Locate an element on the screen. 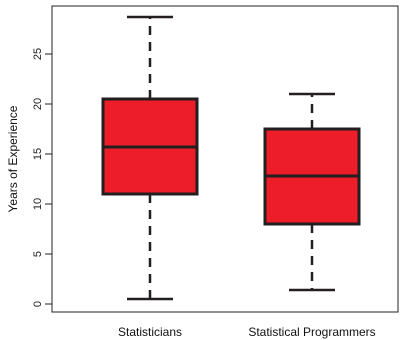 Image resolution: width=400 pixels, height=340 pixels. y-tick-label: 20 is located at coordinates (38, 104).